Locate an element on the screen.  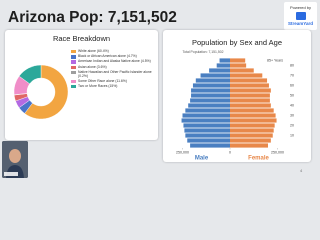
donut-chart is located at coordinates (41, 92).